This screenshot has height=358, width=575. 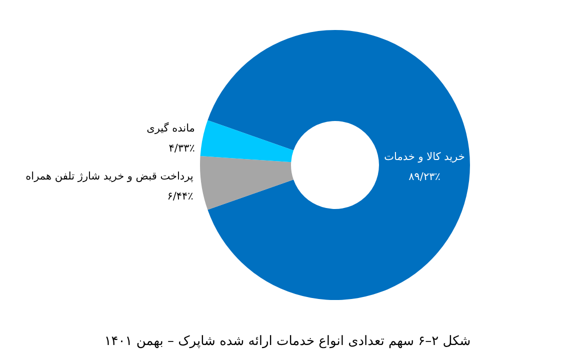 What do you see at coordinates (170, 127) in the screenshot?
I see `slice-label: مانده گیری` at bounding box center [170, 127].